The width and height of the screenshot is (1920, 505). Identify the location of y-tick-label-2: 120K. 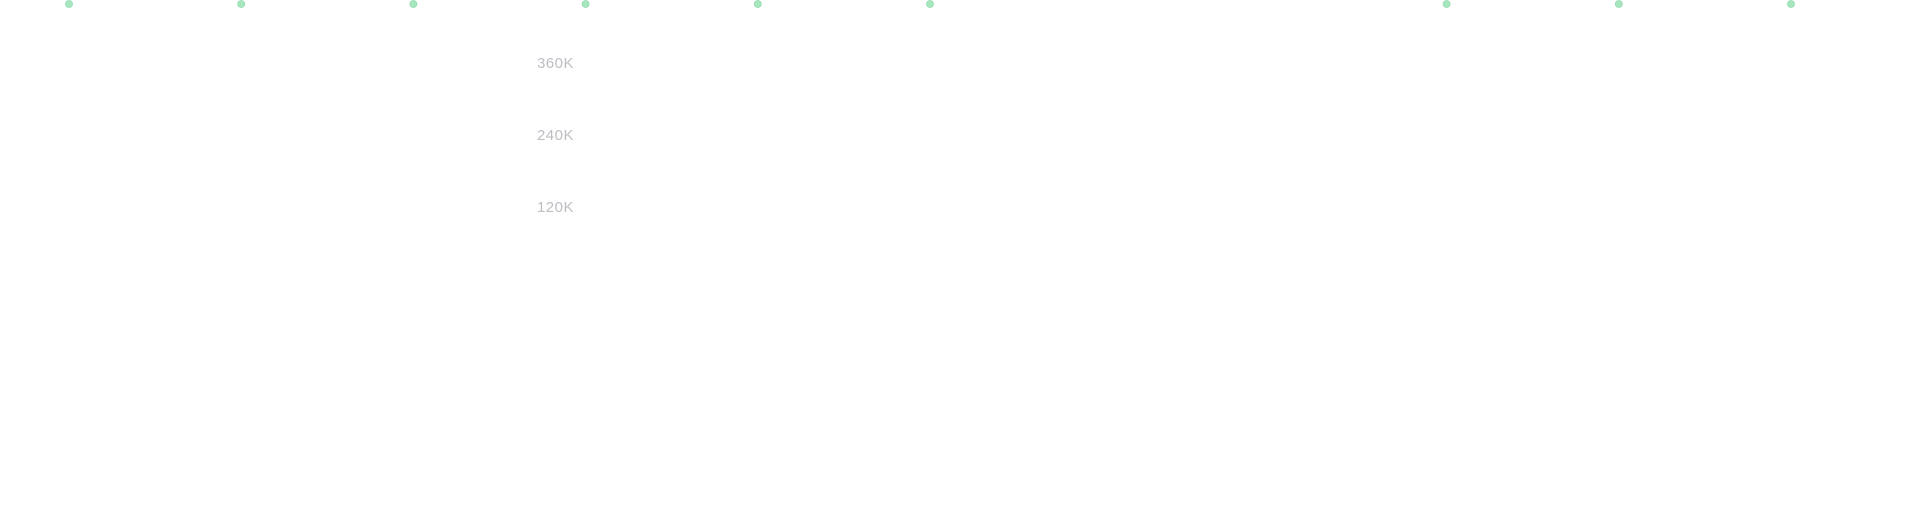
(555, 207).